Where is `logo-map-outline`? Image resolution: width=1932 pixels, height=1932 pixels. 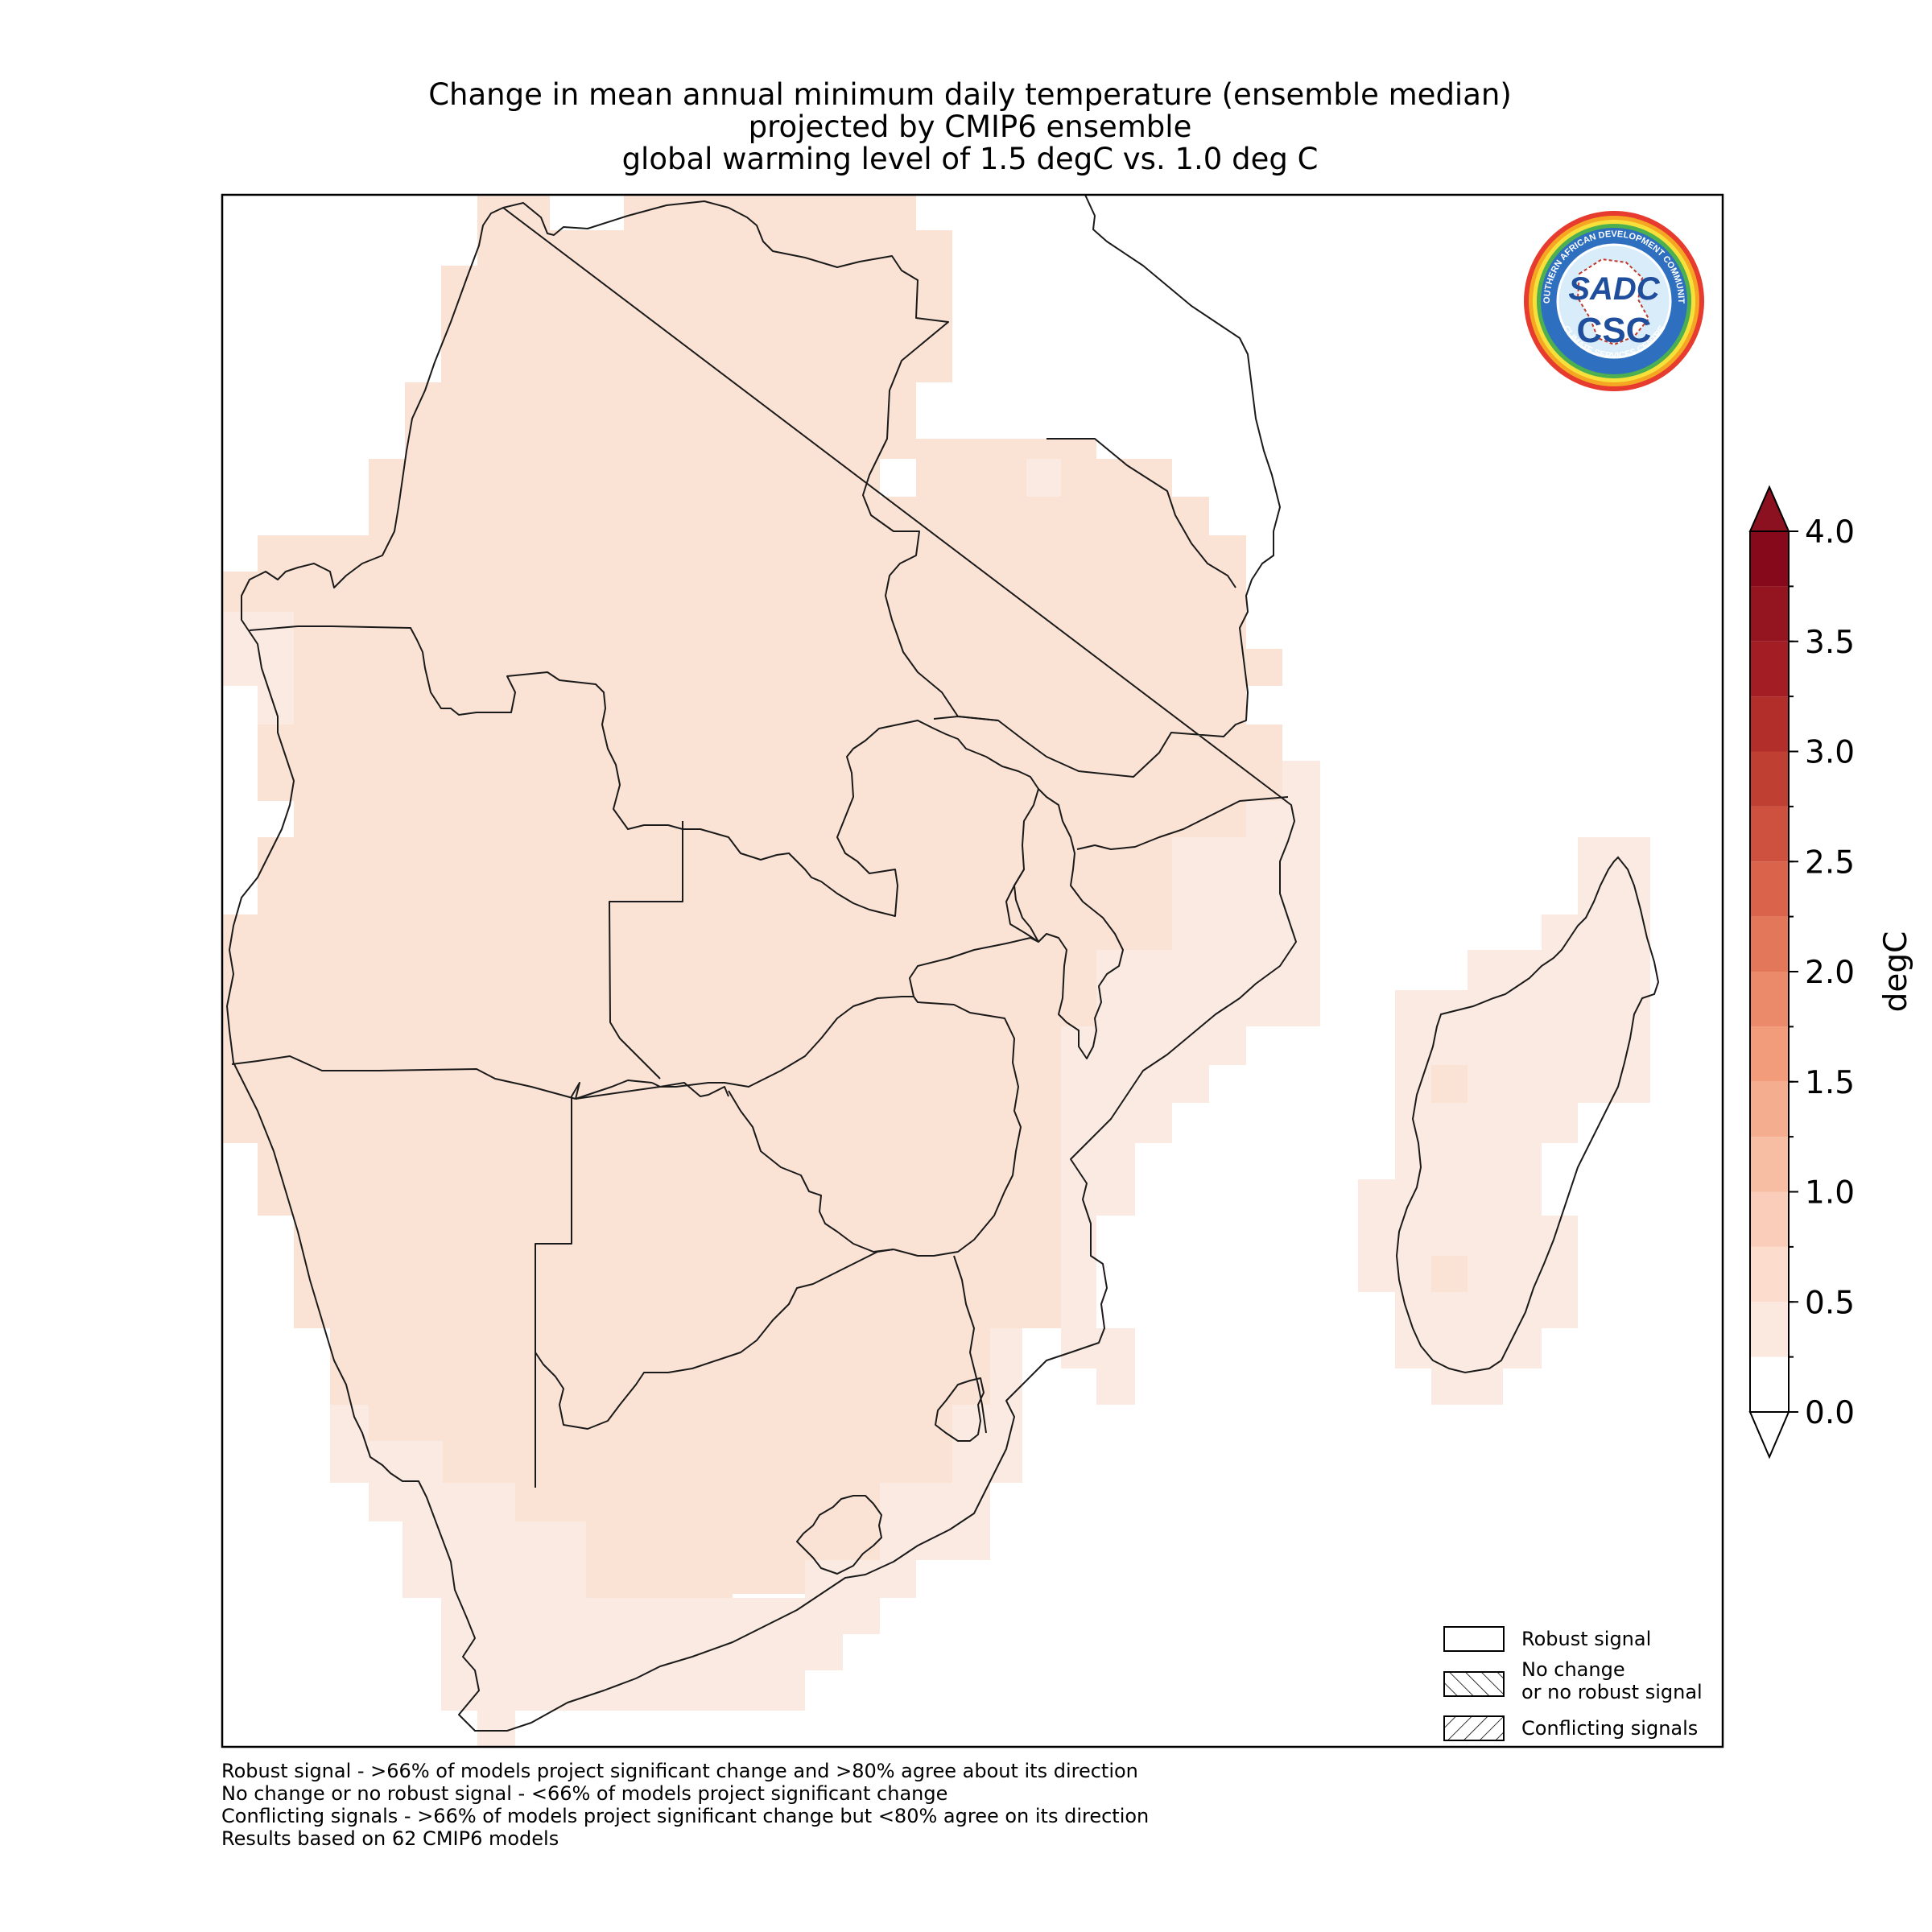
logo-map-outline is located at coordinates (1613, 302).